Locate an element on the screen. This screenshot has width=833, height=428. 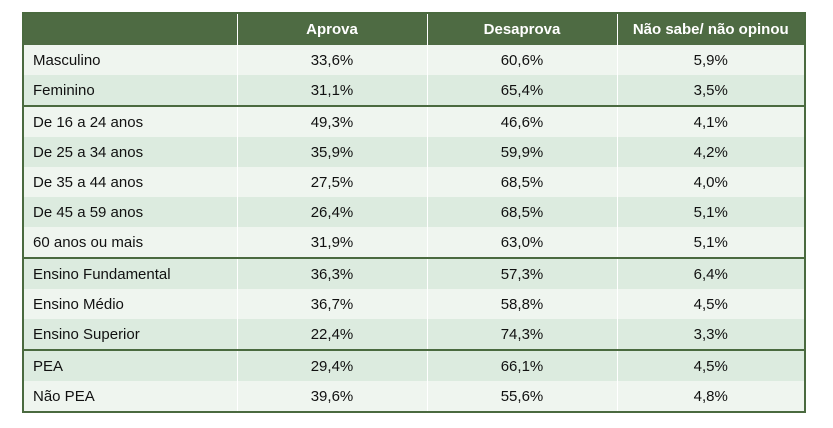
cell-aprova: 36,7% is located at coordinates (332, 304).